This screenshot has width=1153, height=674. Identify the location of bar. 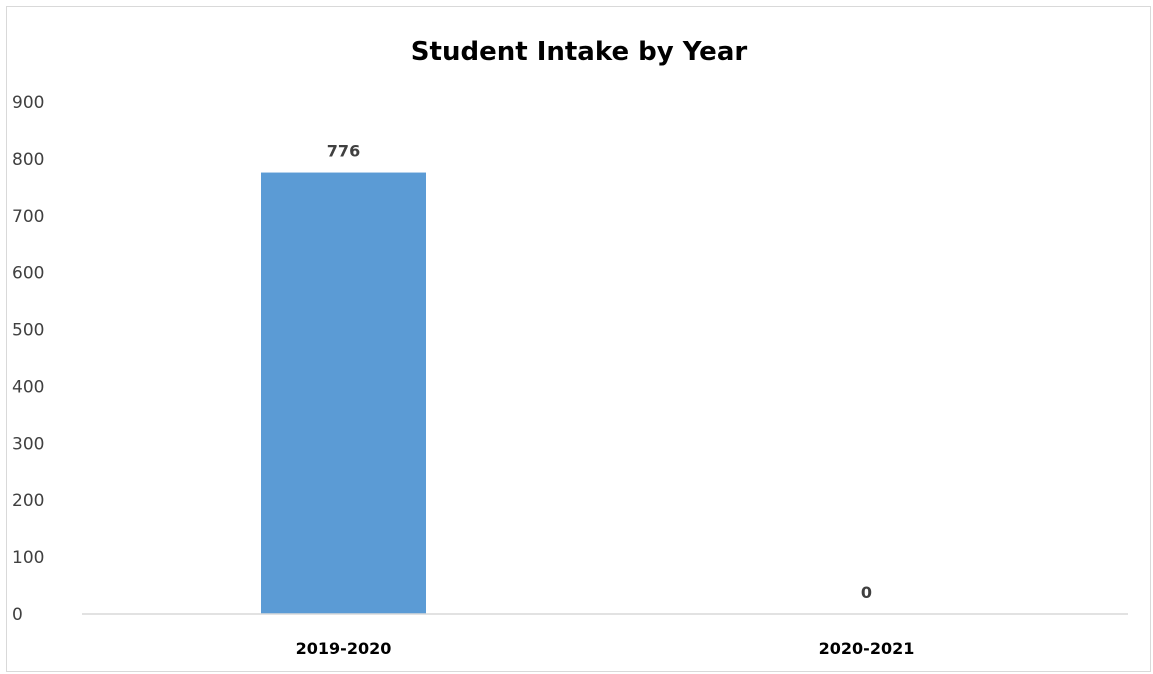
(343, 393).